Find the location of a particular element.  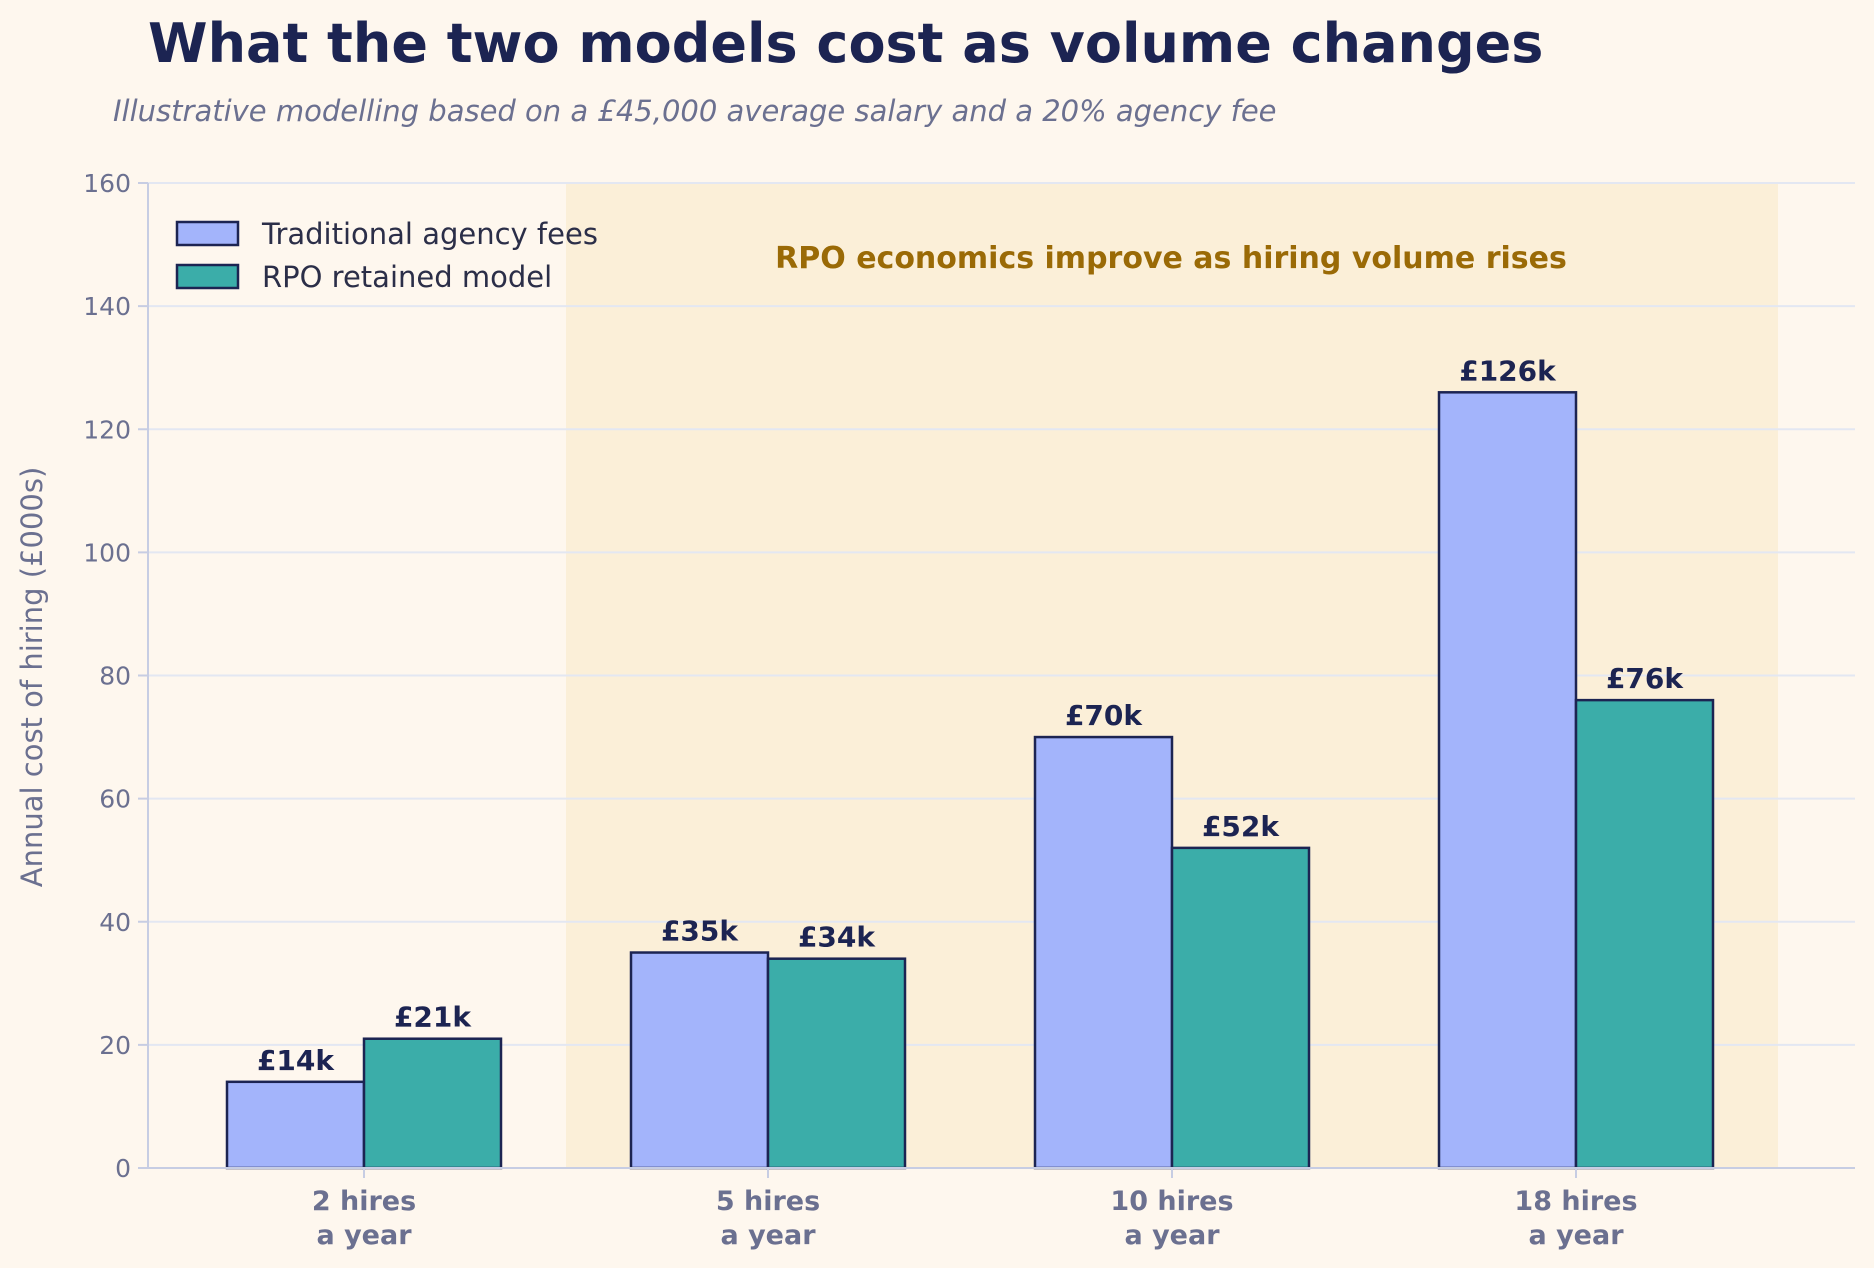

data-label-rpo-2: £52k is located at coordinates (1241, 826).